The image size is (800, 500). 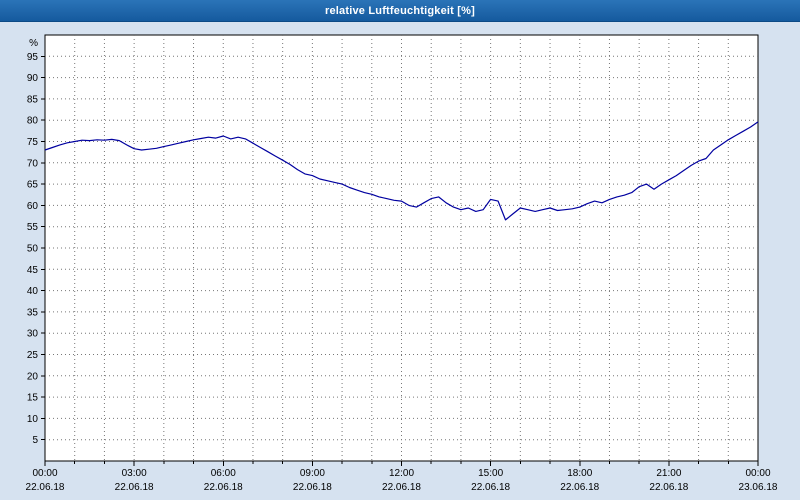 What do you see at coordinates (33, 270) in the screenshot?
I see `y-tick-label: 45` at bounding box center [33, 270].